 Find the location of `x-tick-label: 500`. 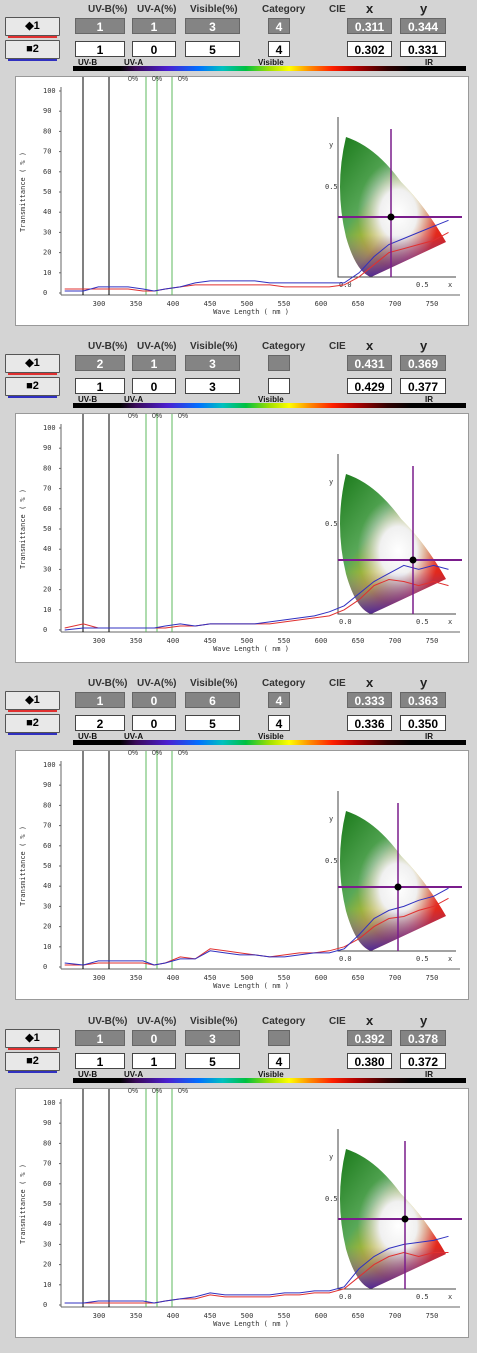

x-tick-label: 500 is located at coordinates (247, 304).